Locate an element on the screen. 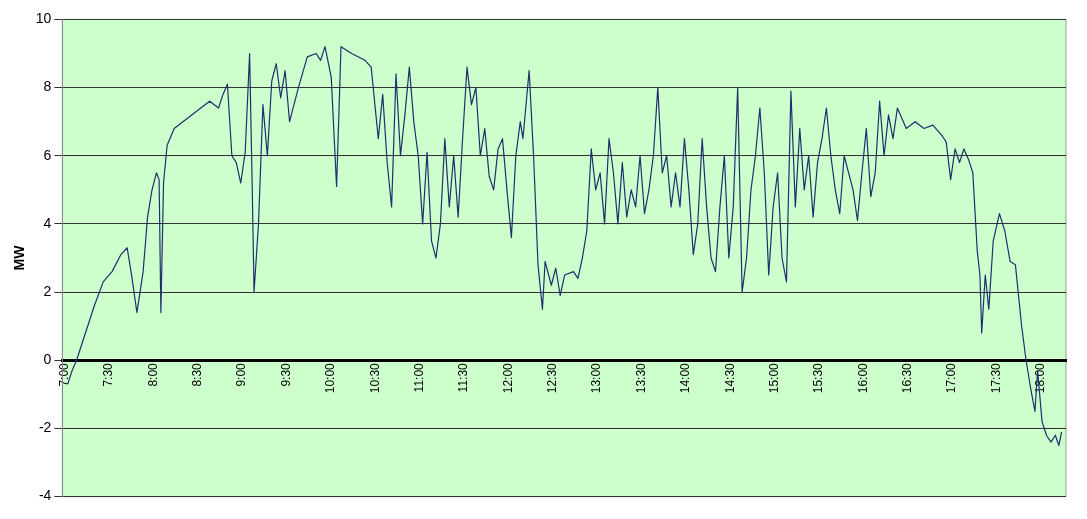 Image resolution: width=1087 pixels, height=519 pixels. x-tick-label: 13:00 is located at coordinates (596, 378).